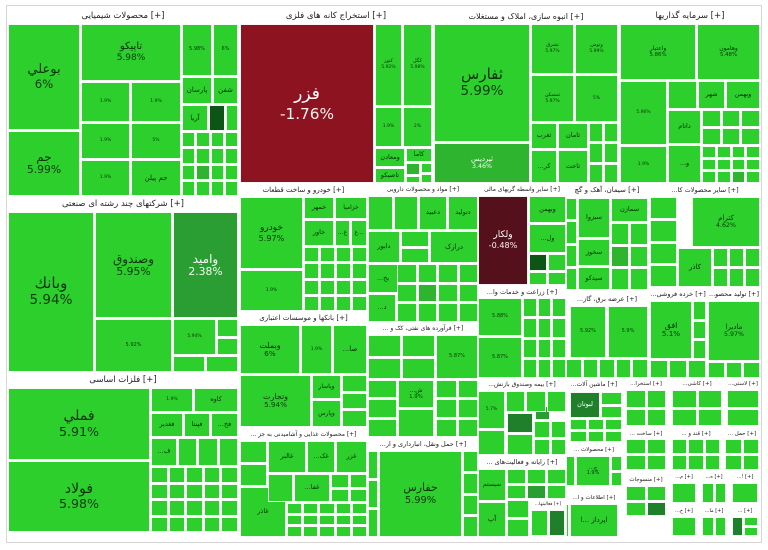 This screenshot has width=768, height=550. What do you see at coordinates (678, 294) in the screenshot?
I see `sector-header-retail: ...خرده فروشی [+]` at bounding box center [678, 294].